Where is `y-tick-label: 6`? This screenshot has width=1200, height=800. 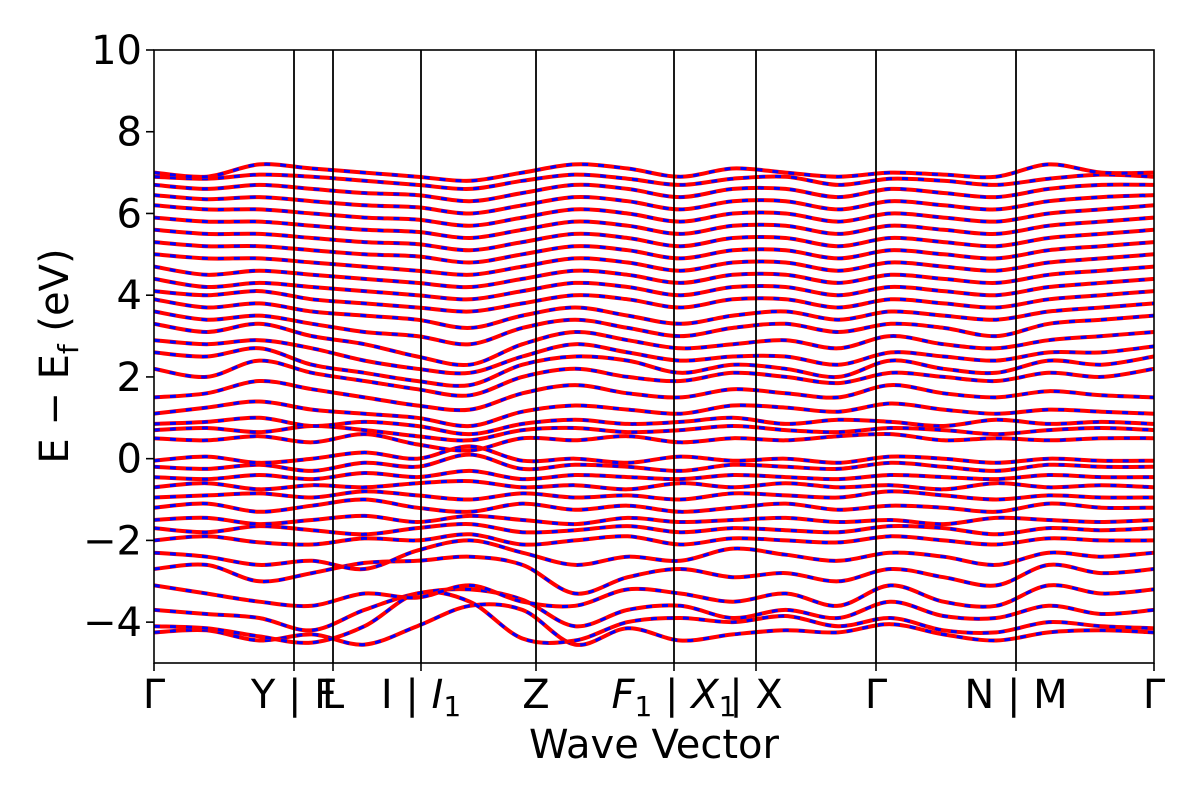 y-tick-label: 6 is located at coordinates (129, 214).